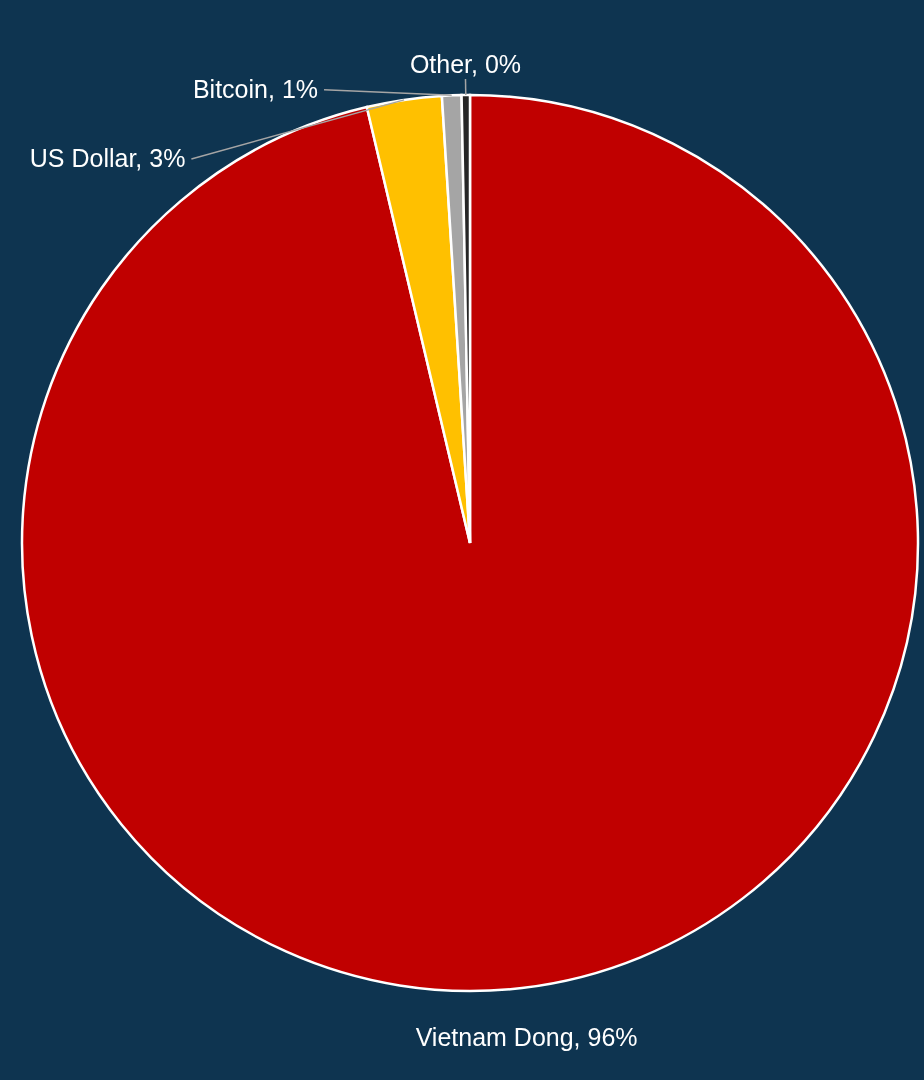  Describe the element at coordinates (255, 88) in the screenshot. I see `slice-label: Bitcoin, 1%` at that location.